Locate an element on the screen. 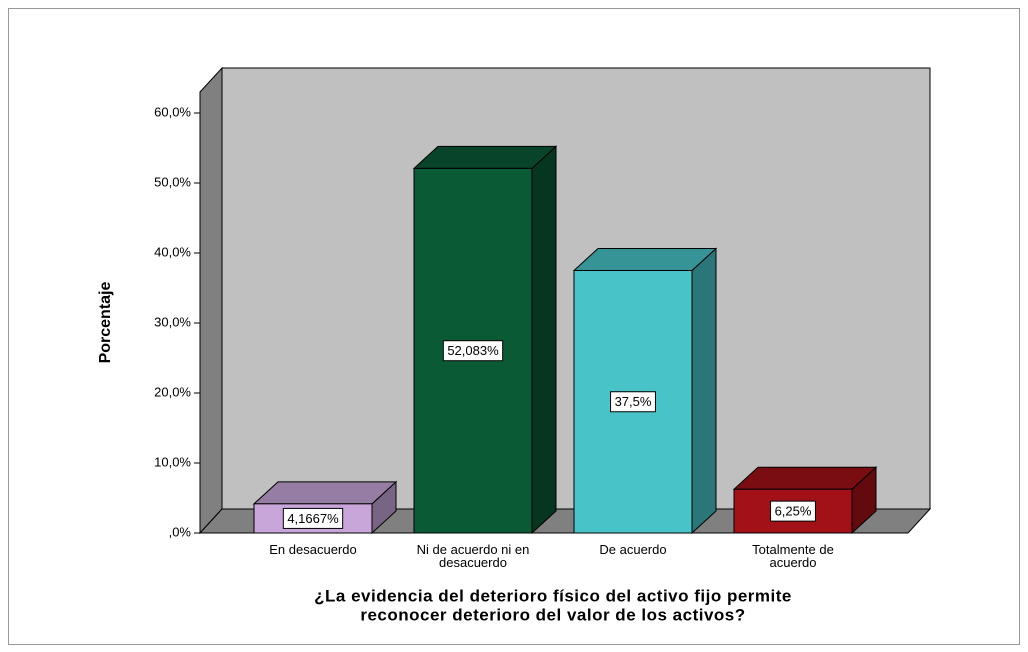  y-tick-label: ,0% is located at coordinates (180, 531).